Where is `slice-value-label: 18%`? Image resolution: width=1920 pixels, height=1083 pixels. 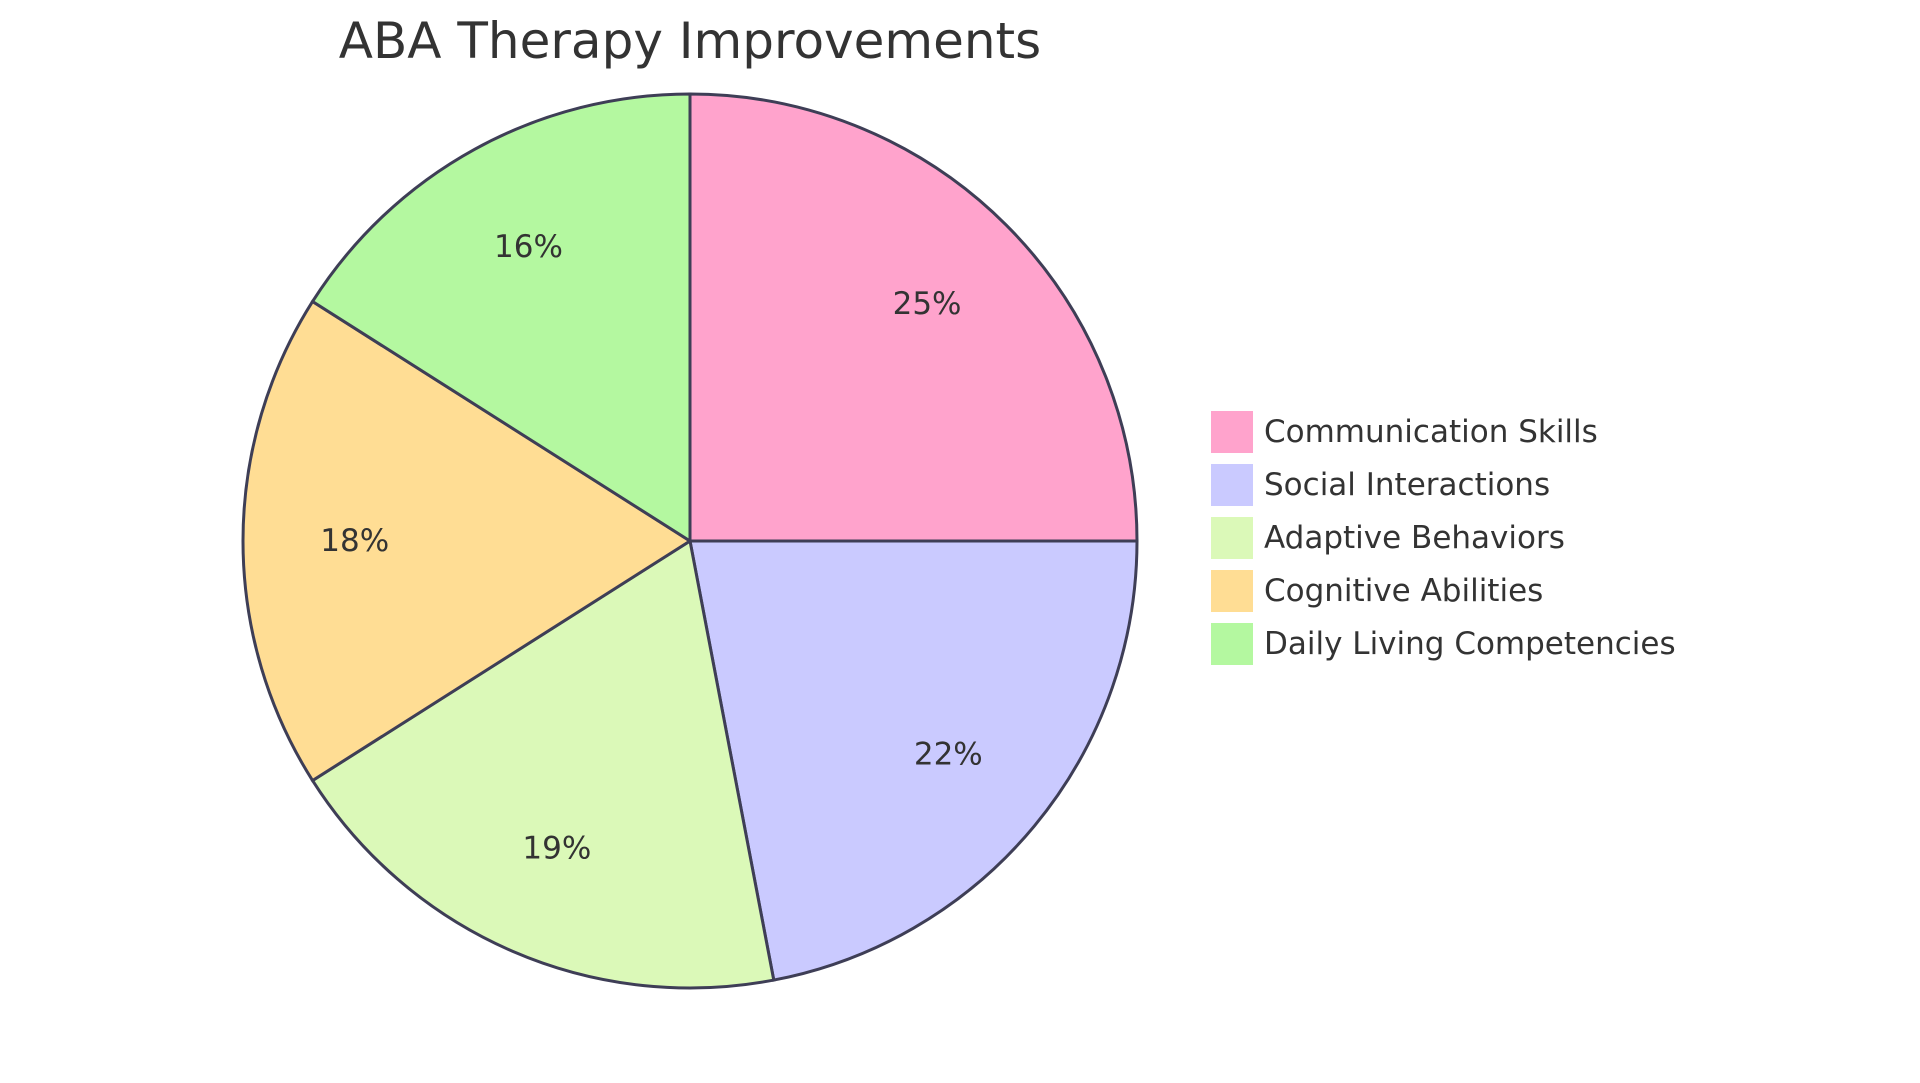 slice-value-label: 18% is located at coordinates (354, 541).